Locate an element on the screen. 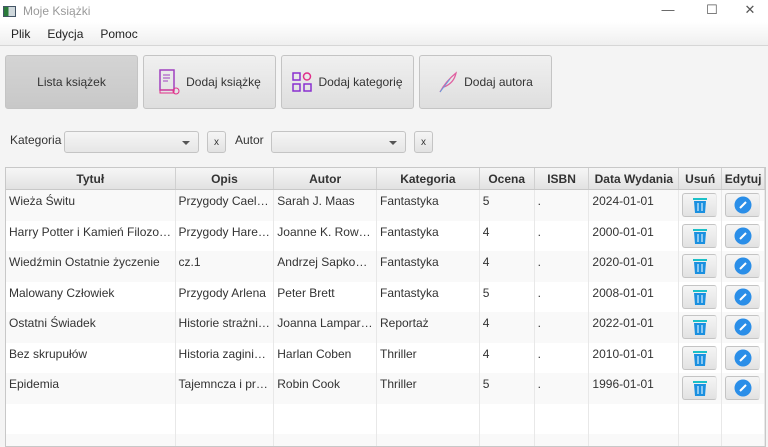 The height and width of the screenshot is (447, 768). column-header: Data Wydania is located at coordinates (634, 178).